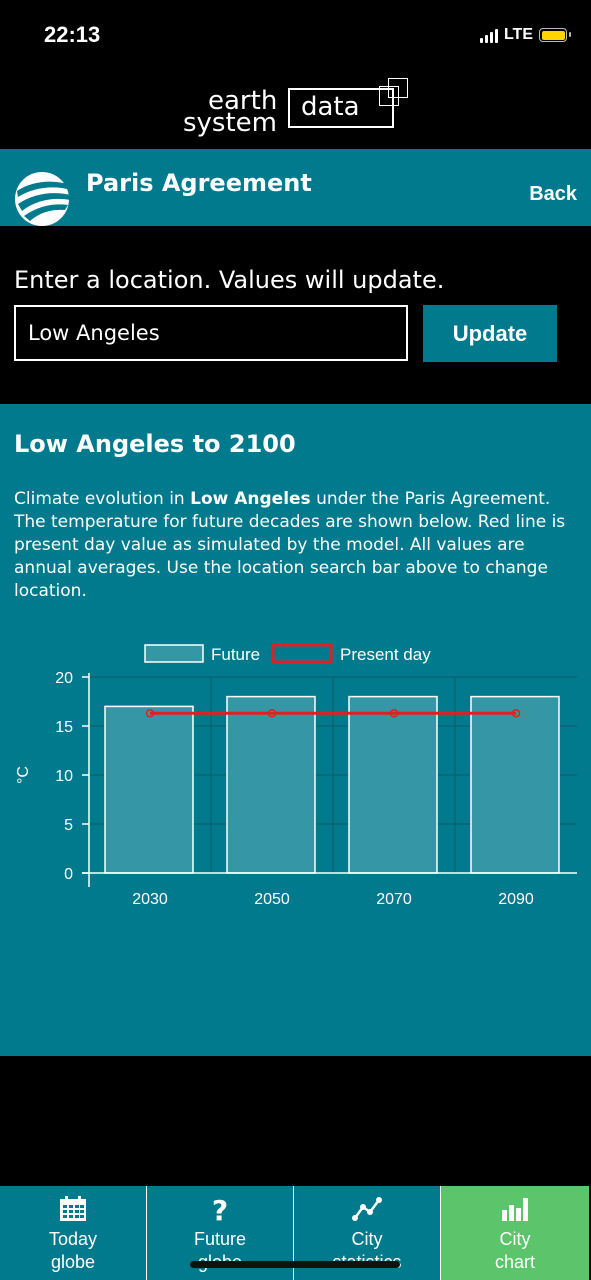 The width and height of the screenshot is (591, 1280). I want to click on search-prompt: Enter a location. Values will update., so click(229, 280).